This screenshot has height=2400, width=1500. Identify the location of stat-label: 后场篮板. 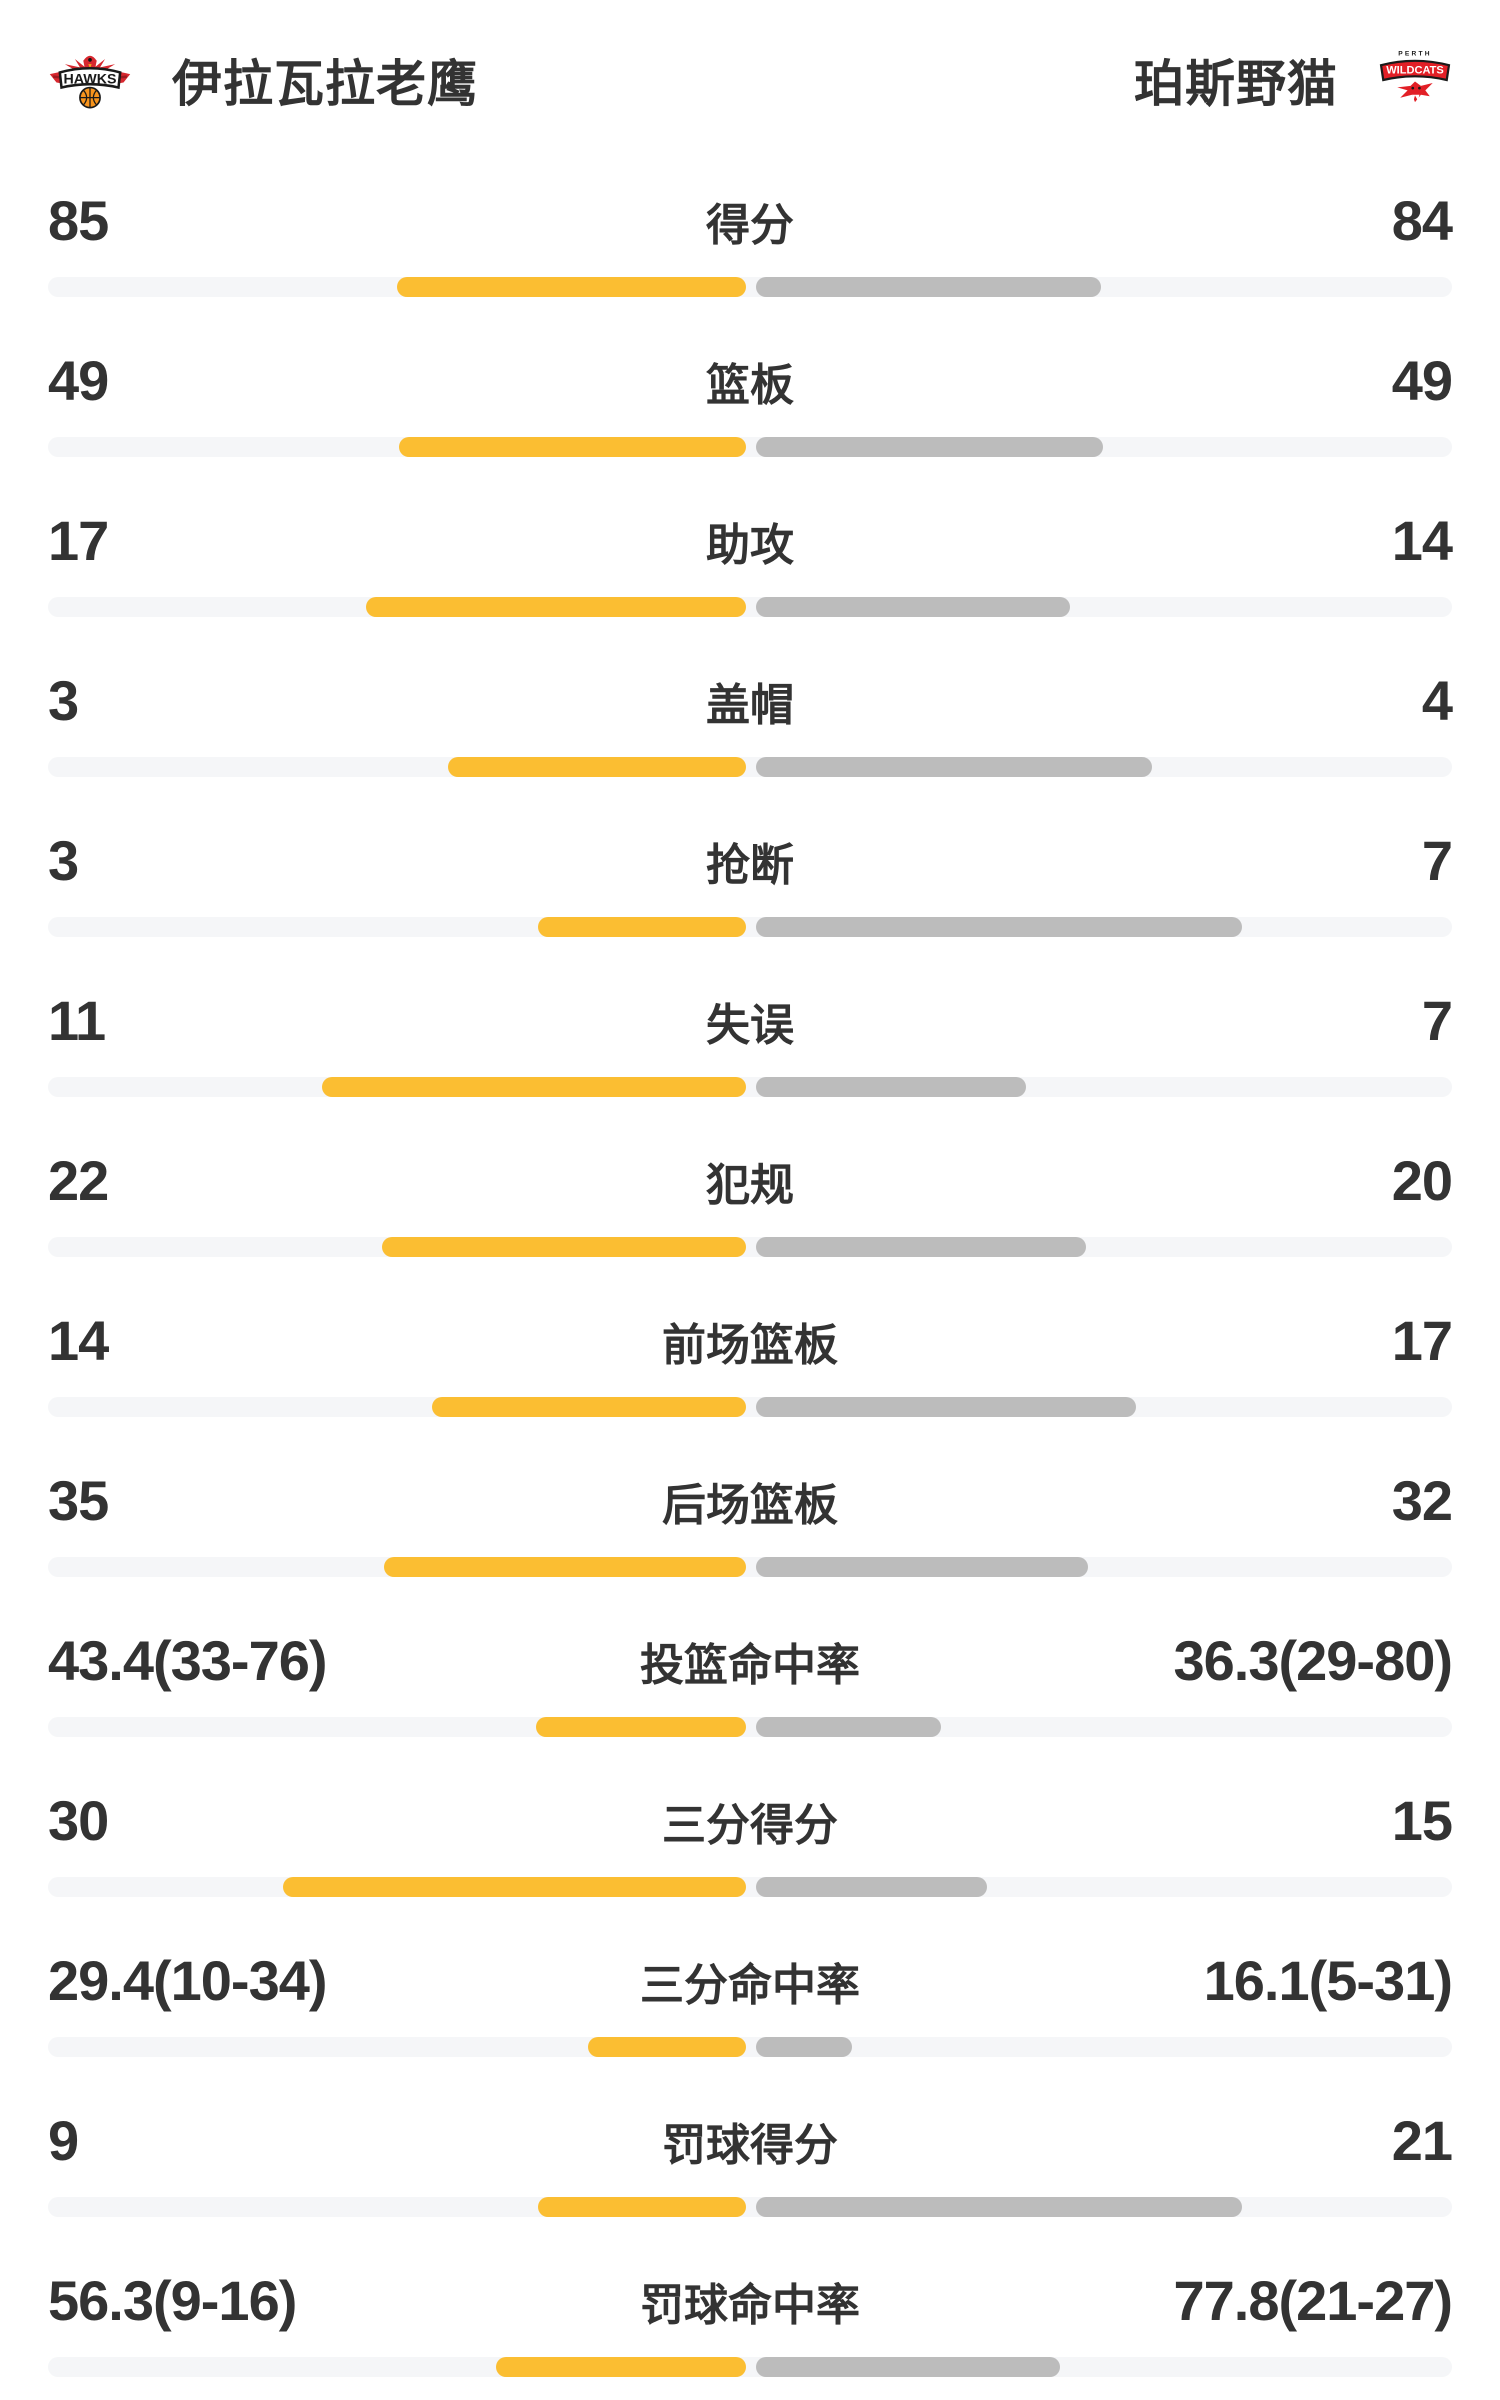
(750, 1505).